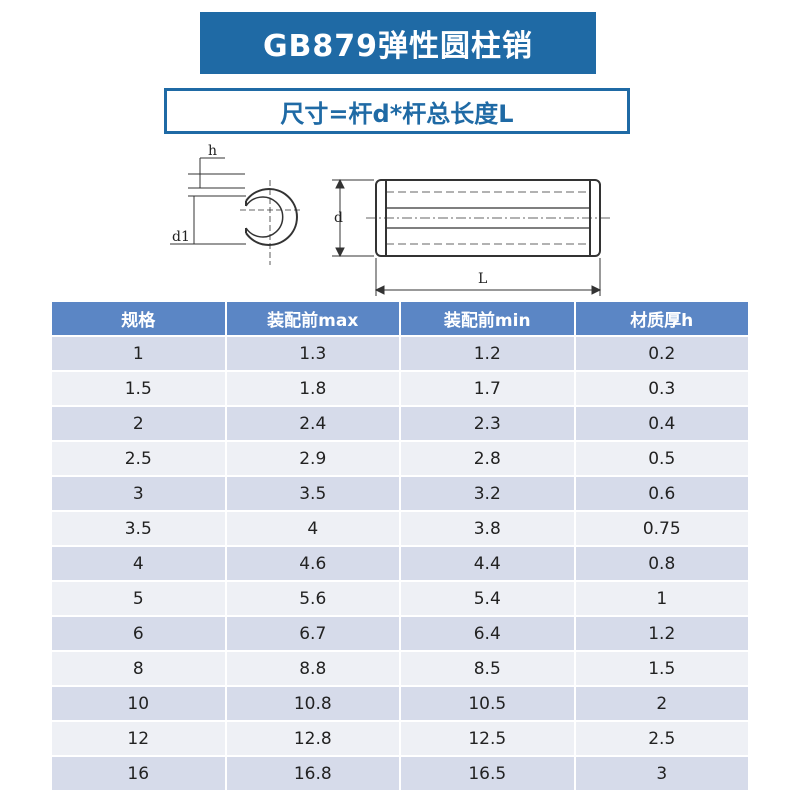 Image resolution: width=800 pixels, height=800 pixels. Describe the element at coordinates (181, 237) in the screenshot. I see `label-d1: d1` at that location.